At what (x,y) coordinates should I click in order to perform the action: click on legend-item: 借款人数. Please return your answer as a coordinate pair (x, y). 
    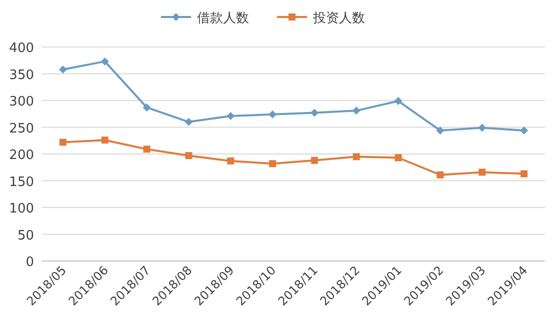
    Looking at the image, I should click on (205, 18).